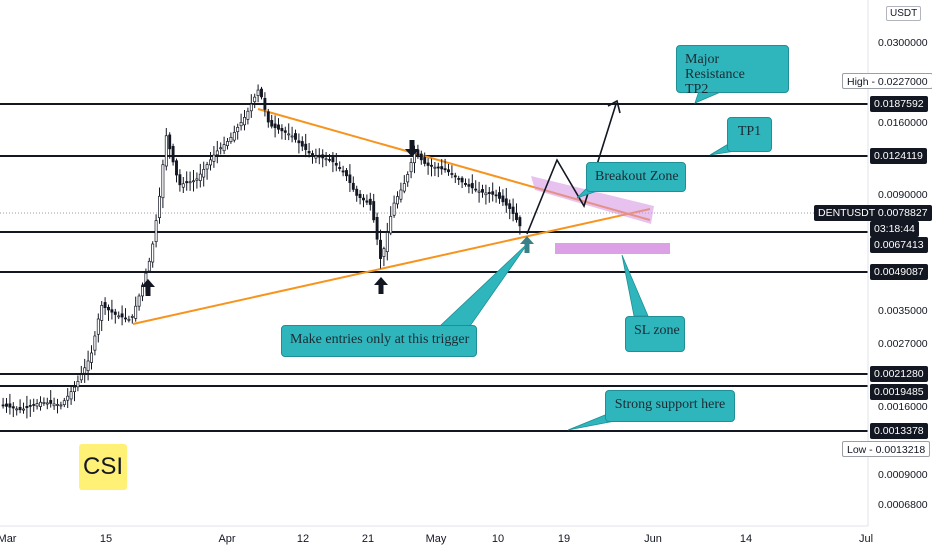  I want to click on down-arrow-april, so click(412, 148).